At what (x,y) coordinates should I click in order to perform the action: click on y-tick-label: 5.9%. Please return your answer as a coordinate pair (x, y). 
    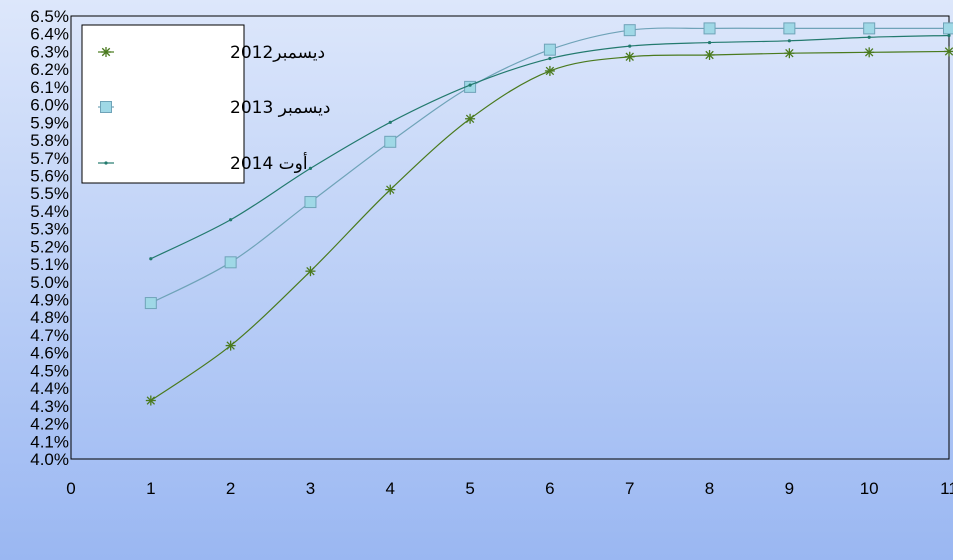
    Looking at the image, I should click on (49, 122).